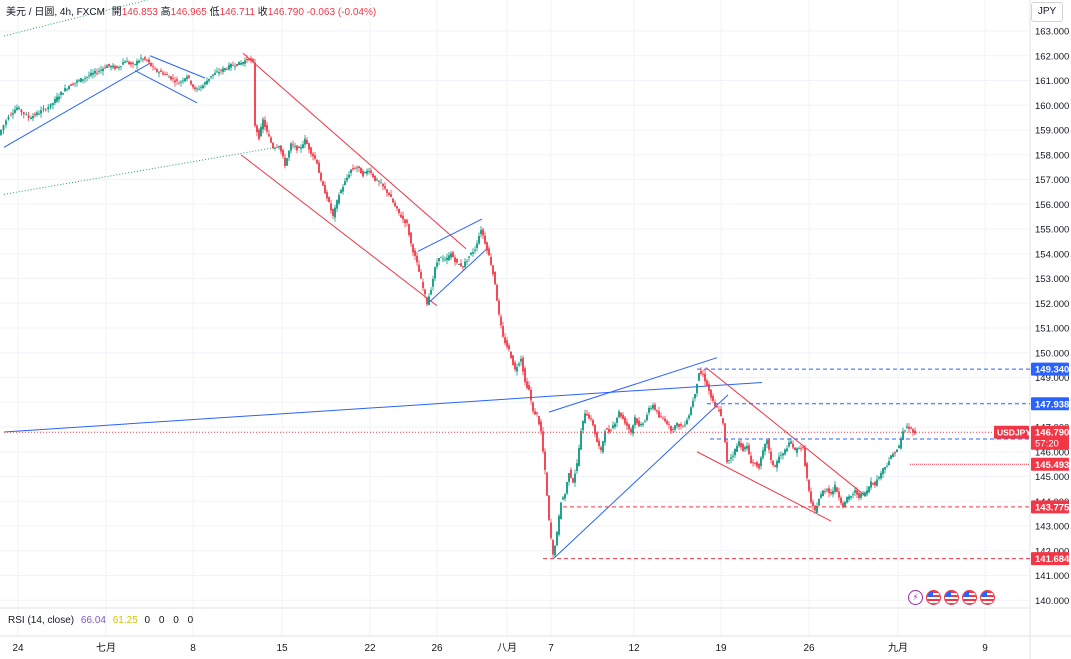 Image resolution: width=1071 pixels, height=659 pixels. I want to click on price-tick-label: 140.000, so click(1052, 601).